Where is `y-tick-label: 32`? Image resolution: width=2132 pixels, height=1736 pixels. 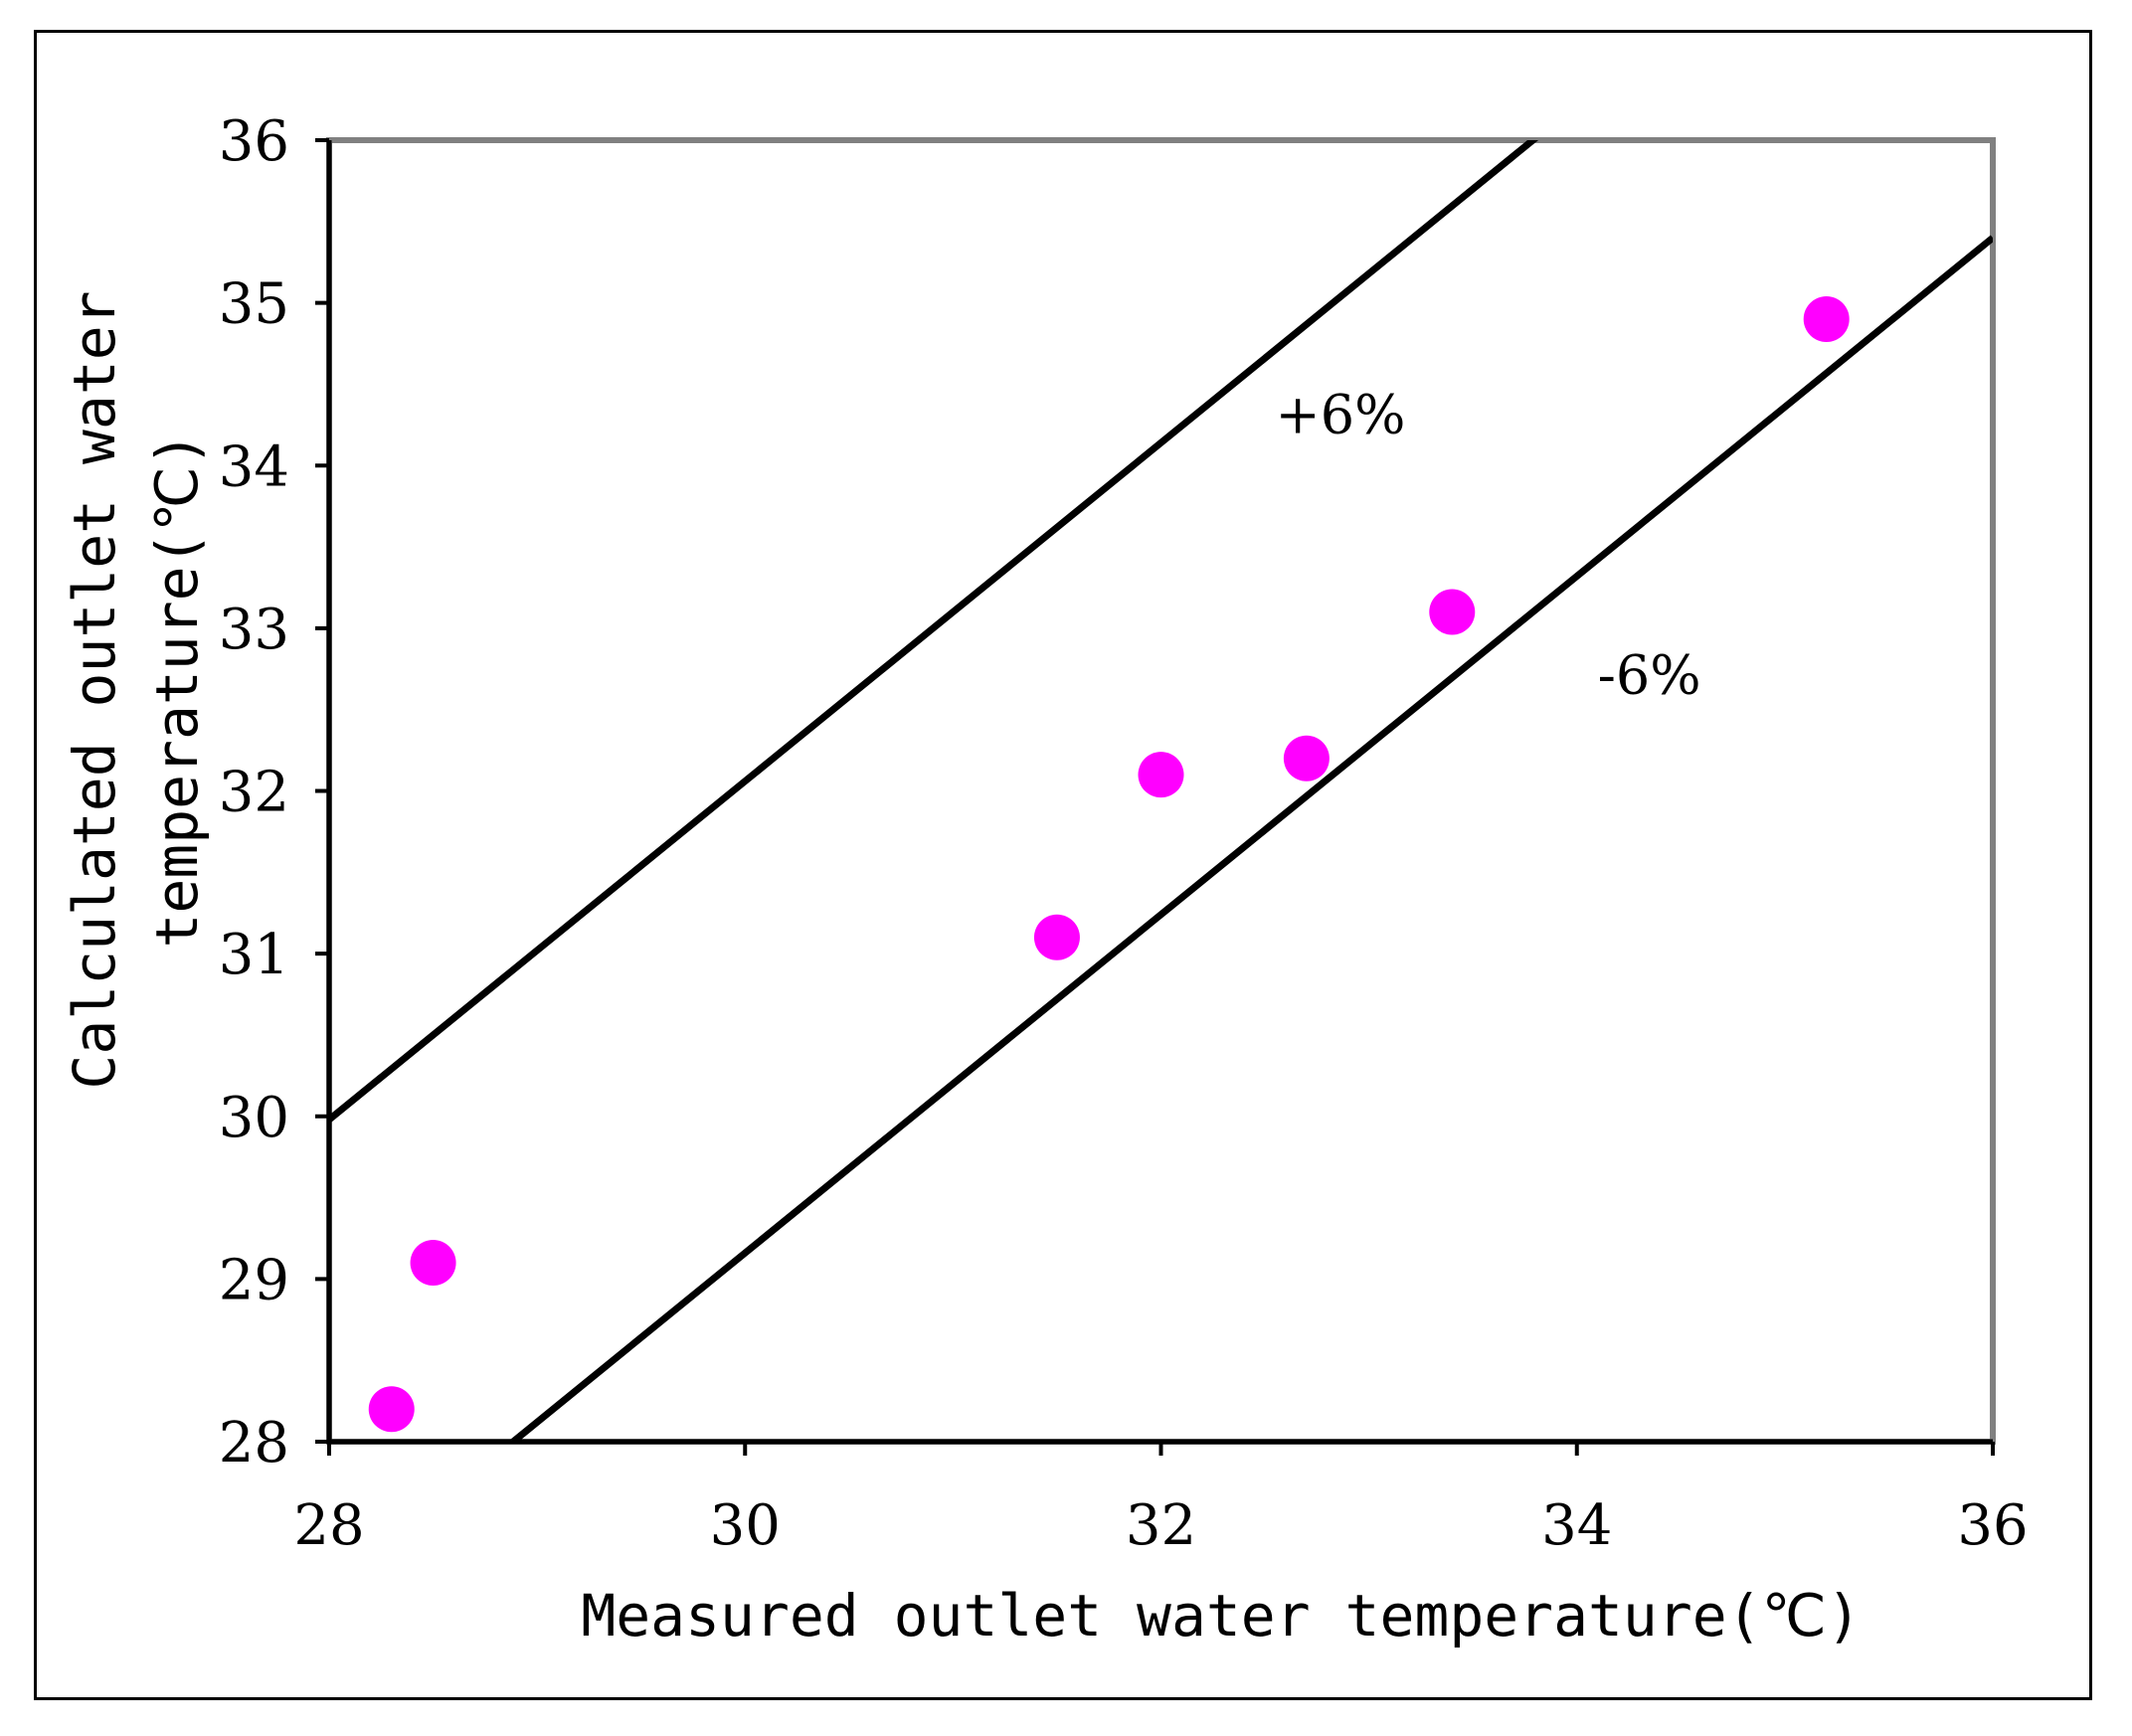
y-tick-label: 32 is located at coordinates (254, 793).